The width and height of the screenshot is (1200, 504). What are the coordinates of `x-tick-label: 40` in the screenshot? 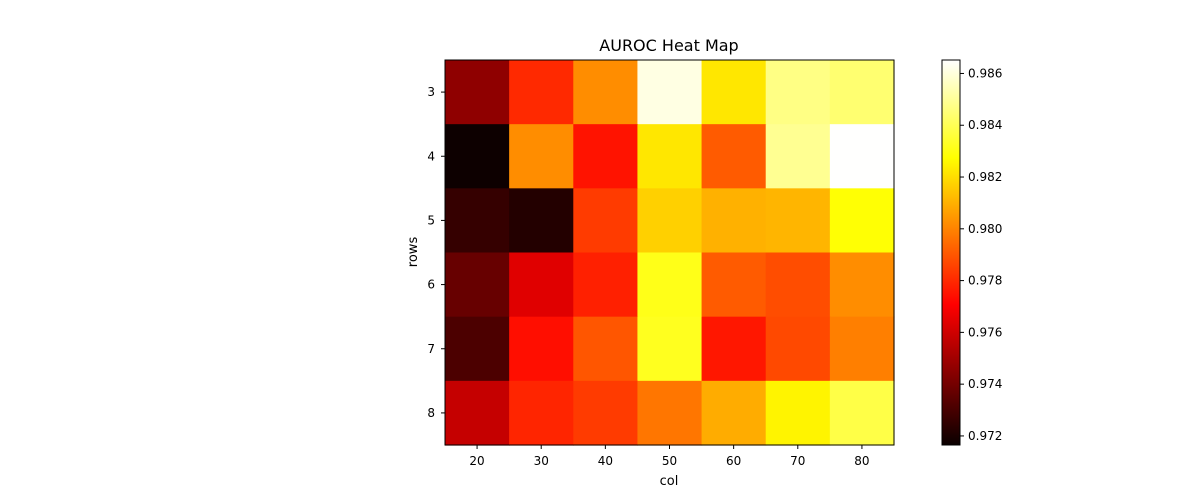 It's located at (605, 461).